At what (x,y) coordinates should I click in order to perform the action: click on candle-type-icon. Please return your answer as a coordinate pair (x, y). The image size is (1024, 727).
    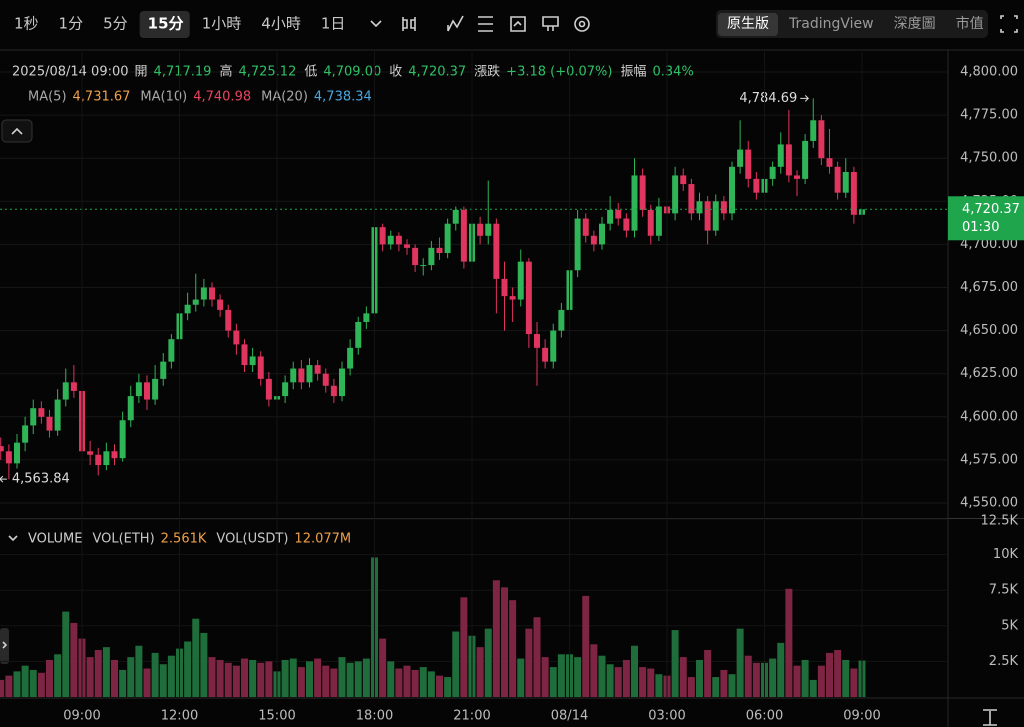
    Looking at the image, I should click on (409, 24).